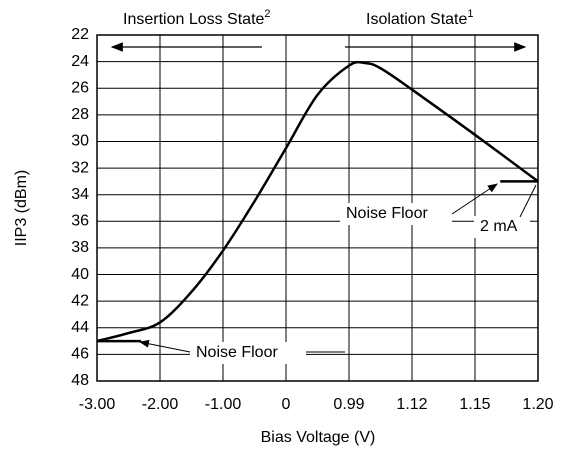 Image resolution: width=574 pixels, height=453 pixels. I want to click on y-tick-label: 26, so click(80, 87).